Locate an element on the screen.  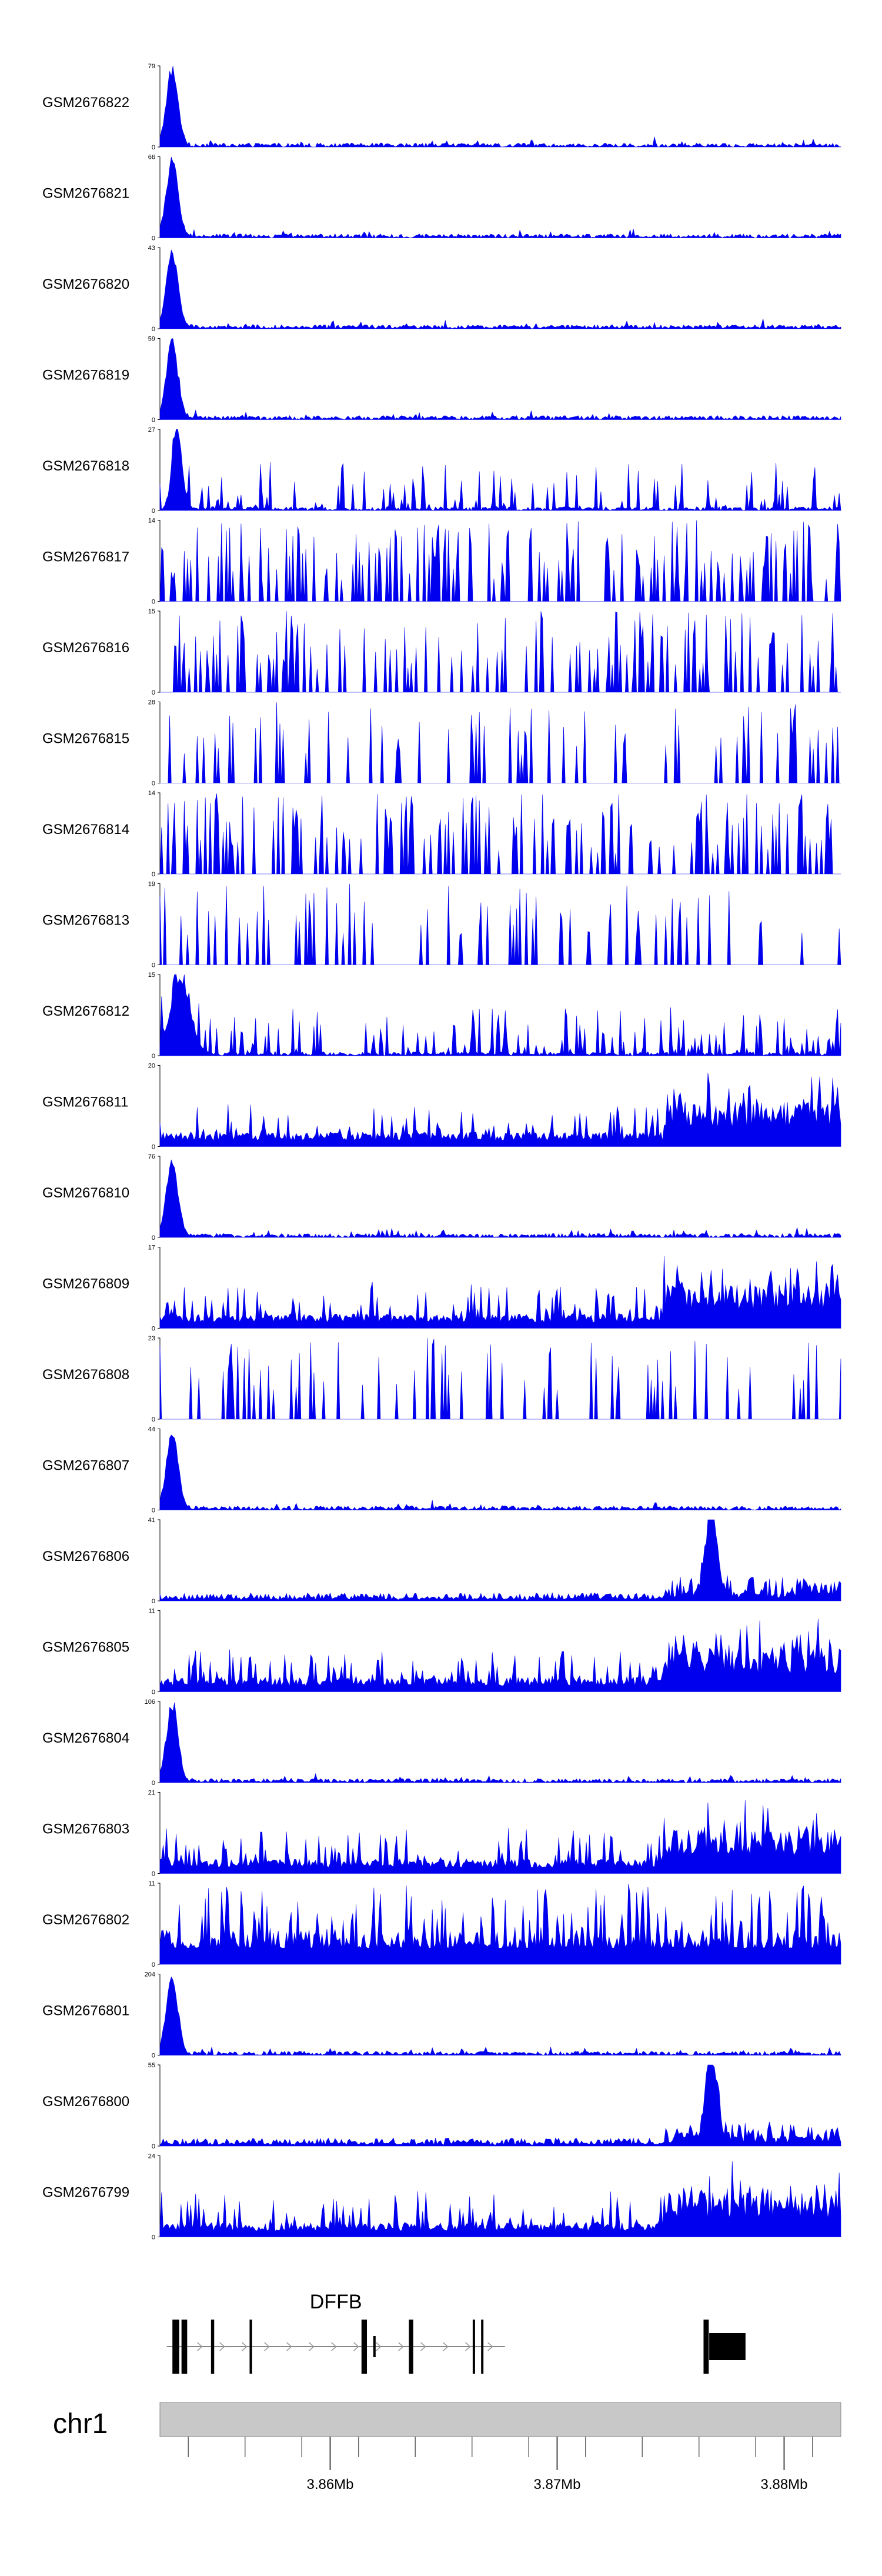
track-GSM2676799: GSM2676799 24 0 is located at coordinates (441, 2197).